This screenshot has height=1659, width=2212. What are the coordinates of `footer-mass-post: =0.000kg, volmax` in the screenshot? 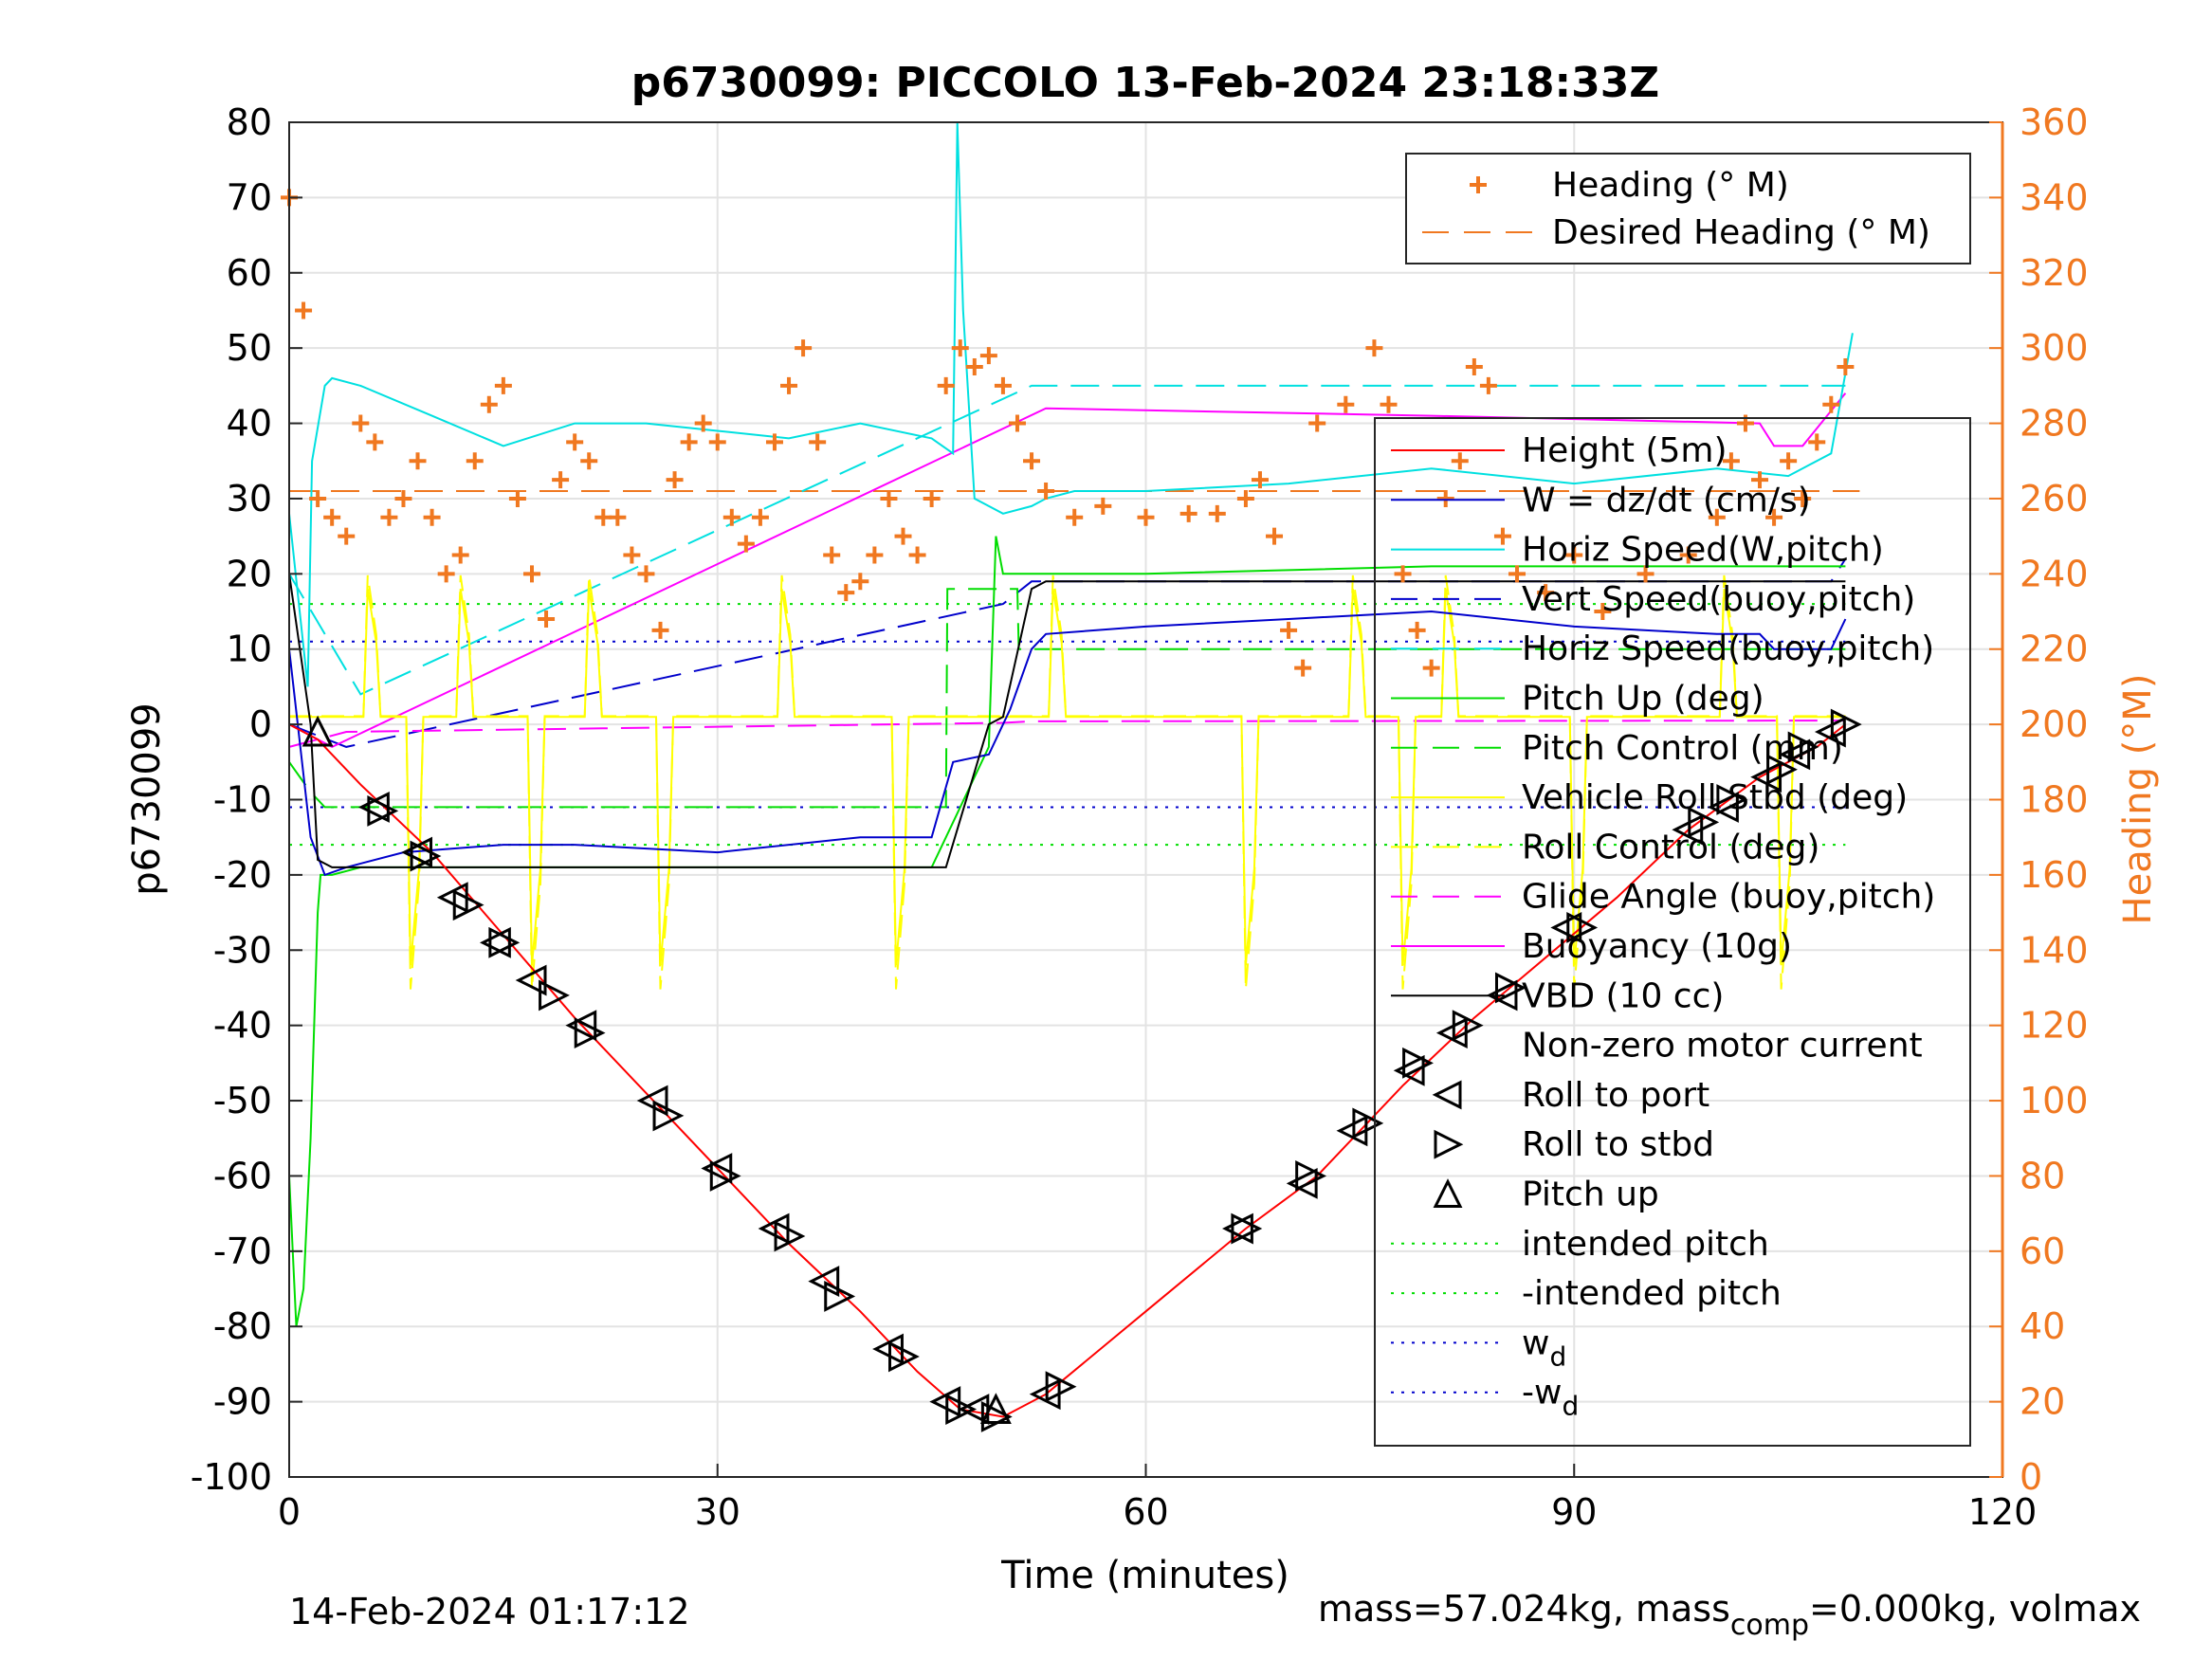 It's located at (1975, 1609).